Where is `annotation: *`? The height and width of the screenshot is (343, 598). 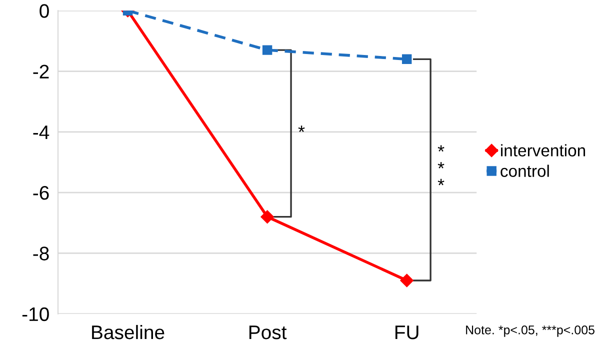 annotation: * is located at coordinates (301, 129).